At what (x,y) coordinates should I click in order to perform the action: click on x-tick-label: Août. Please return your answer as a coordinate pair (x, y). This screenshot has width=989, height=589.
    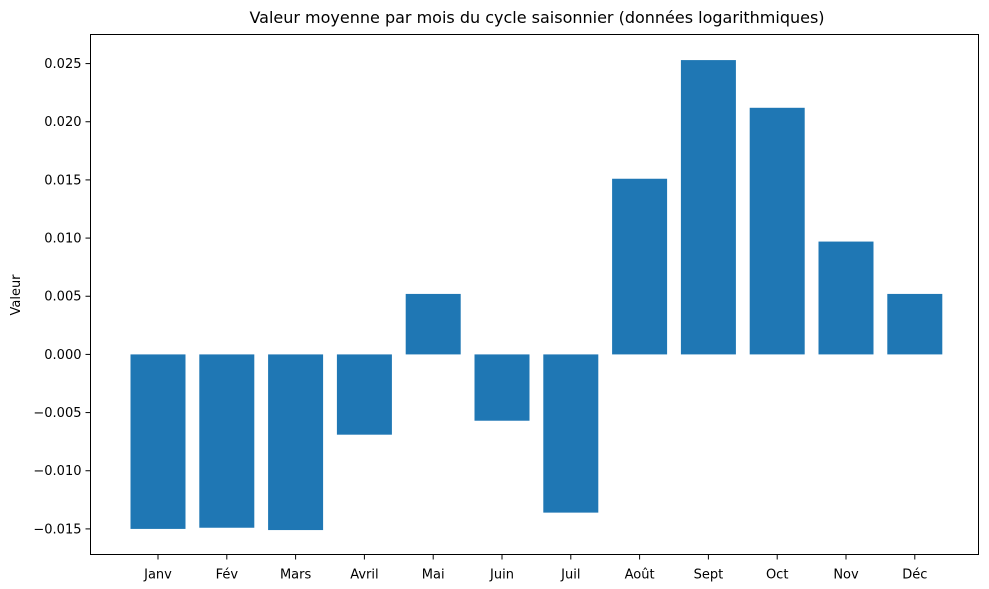
    Looking at the image, I should click on (640, 575).